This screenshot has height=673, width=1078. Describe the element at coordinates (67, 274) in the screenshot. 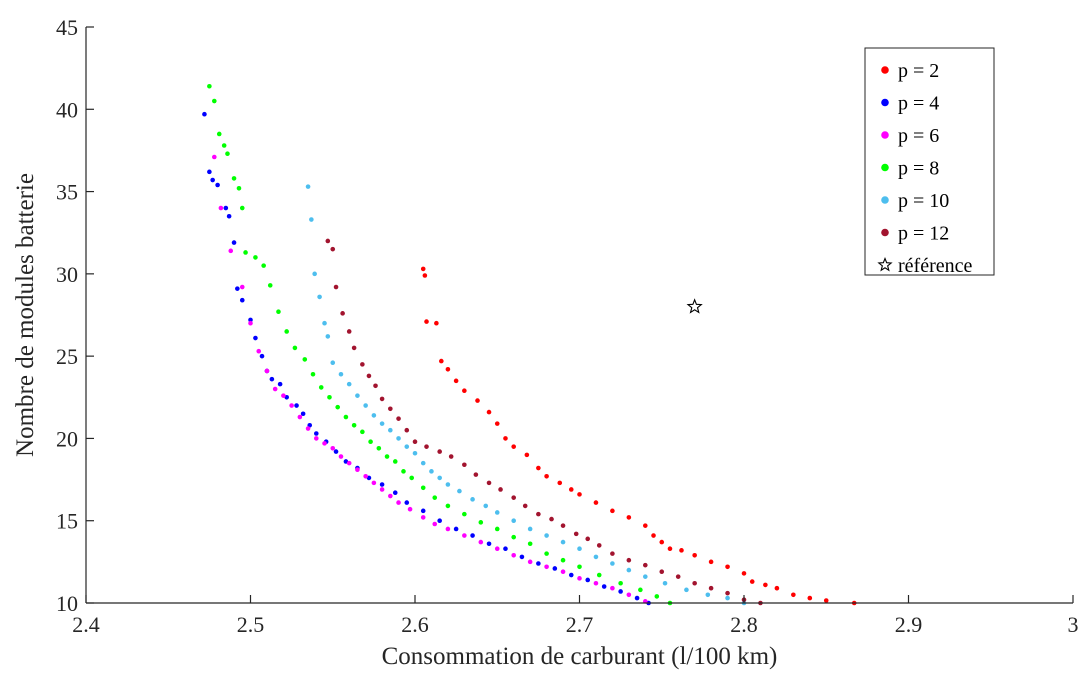

I see `y-tick-label: 30` at that location.